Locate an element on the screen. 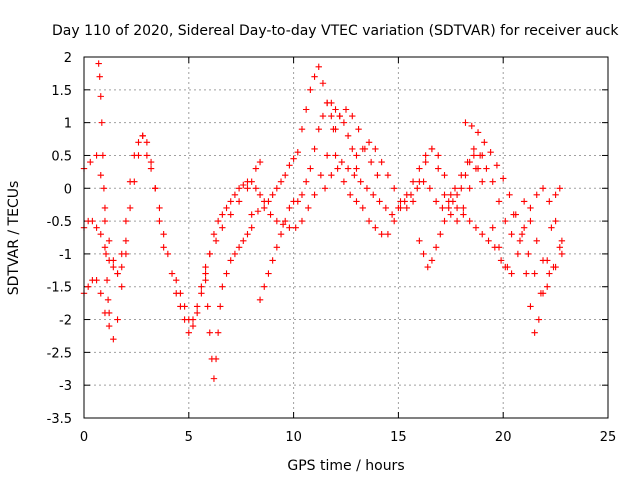 The height and width of the screenshot is (480, 640). y-tick-label: -3 is located at coordinates (65, 386).